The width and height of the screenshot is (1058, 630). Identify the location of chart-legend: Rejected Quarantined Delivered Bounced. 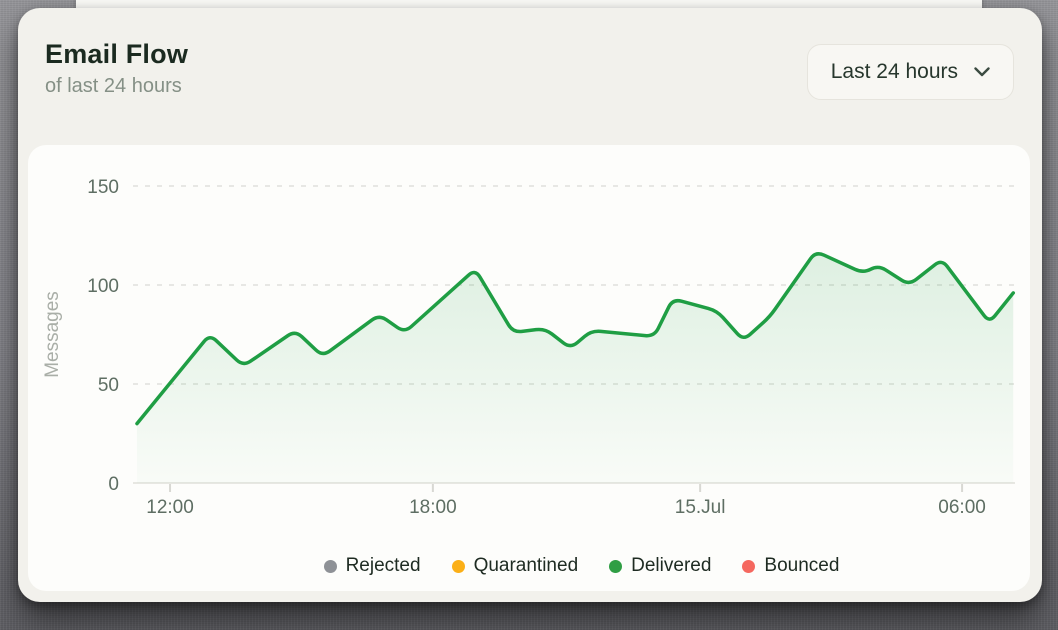
(529, 566).